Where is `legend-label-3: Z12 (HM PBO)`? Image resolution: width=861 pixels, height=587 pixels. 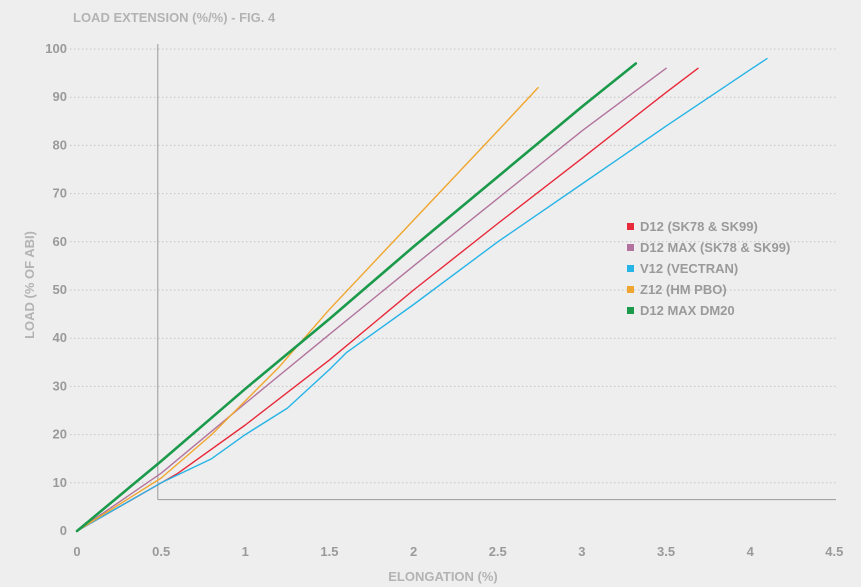 legend-label-3: Z12 (HM PBO) is located at coordinates (683, 289).